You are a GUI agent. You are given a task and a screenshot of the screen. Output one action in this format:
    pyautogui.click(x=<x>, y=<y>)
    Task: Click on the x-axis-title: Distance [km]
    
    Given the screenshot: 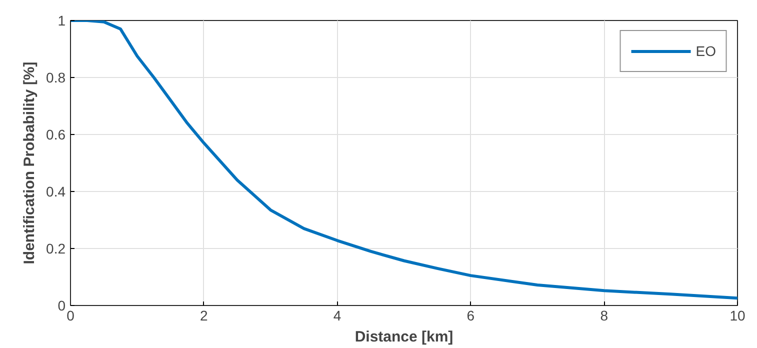 What is the action you would take?
    pyautogui.click(x=404, y=337)
    